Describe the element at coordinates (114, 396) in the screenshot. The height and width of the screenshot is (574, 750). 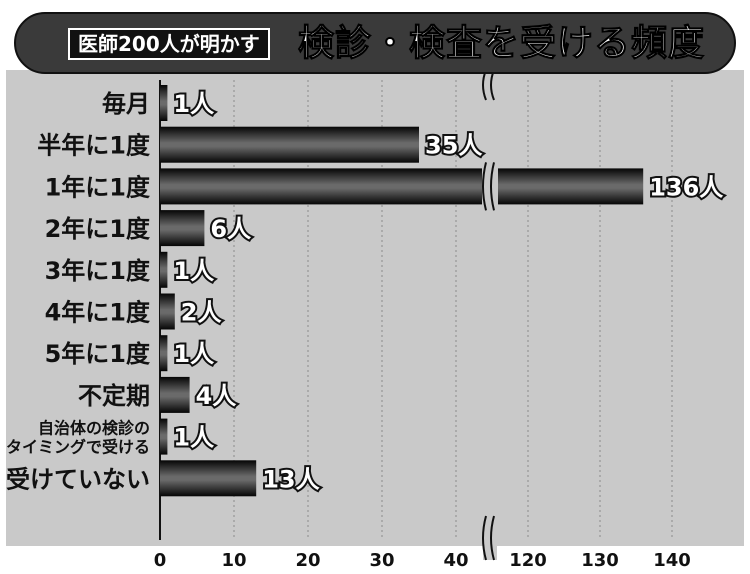
I see `category-label: 不定期` at that location.